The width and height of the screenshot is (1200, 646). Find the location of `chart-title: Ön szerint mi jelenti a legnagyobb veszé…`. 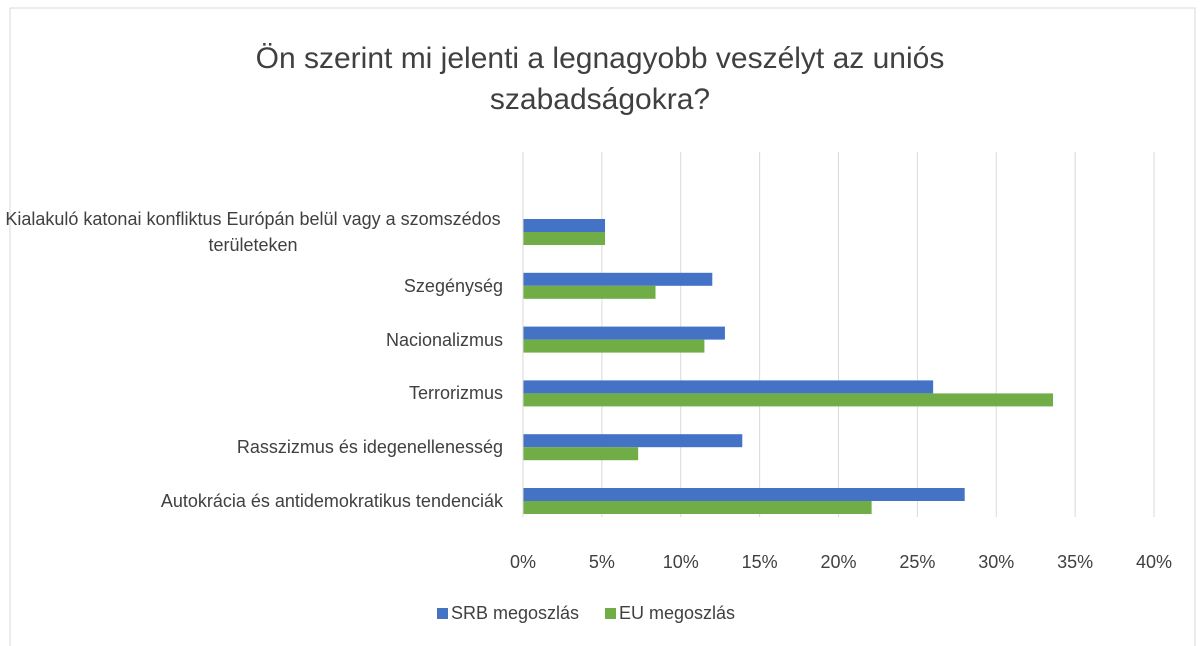

chart-title: Ön szerint mi jelenti a legnagyobb veszé… is located at coordinates (600, 79).